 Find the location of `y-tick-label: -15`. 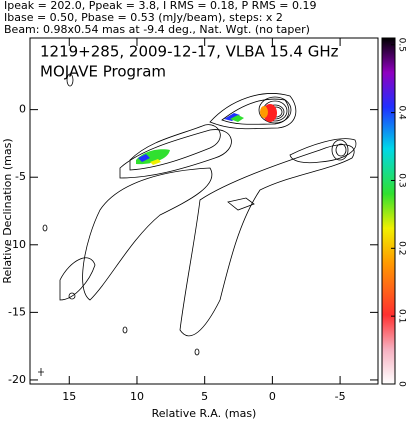

y-tick-label: -15 is located at coordinates (17, 311).